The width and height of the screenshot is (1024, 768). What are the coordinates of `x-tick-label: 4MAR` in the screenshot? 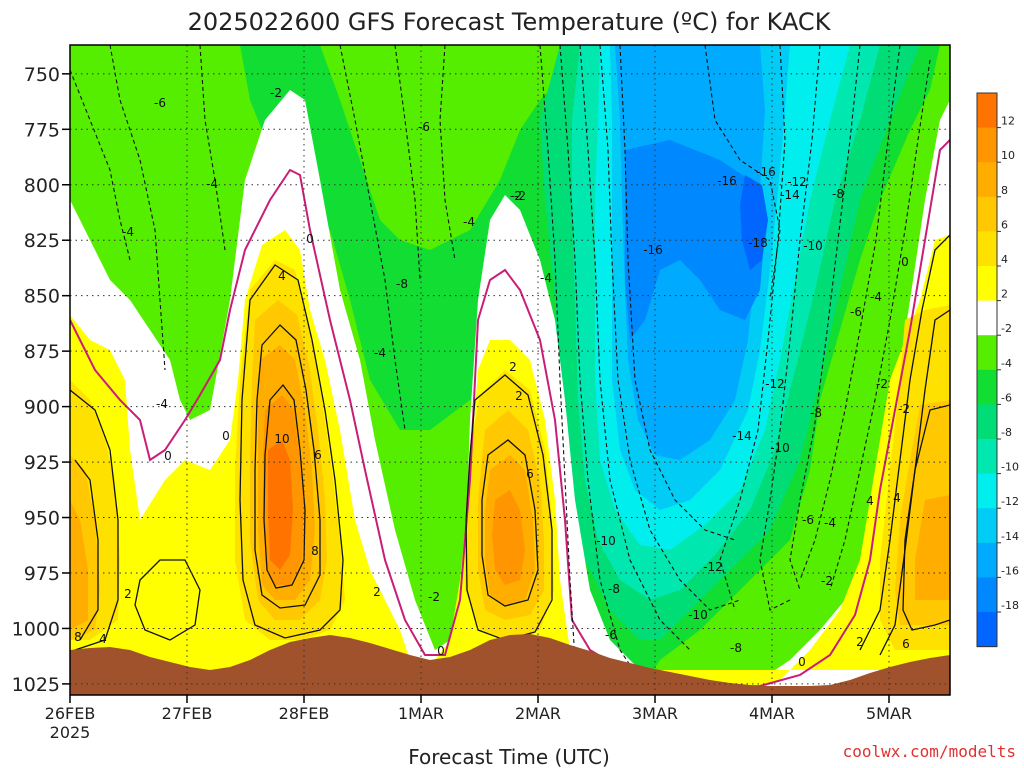 It's located at (772, 713).